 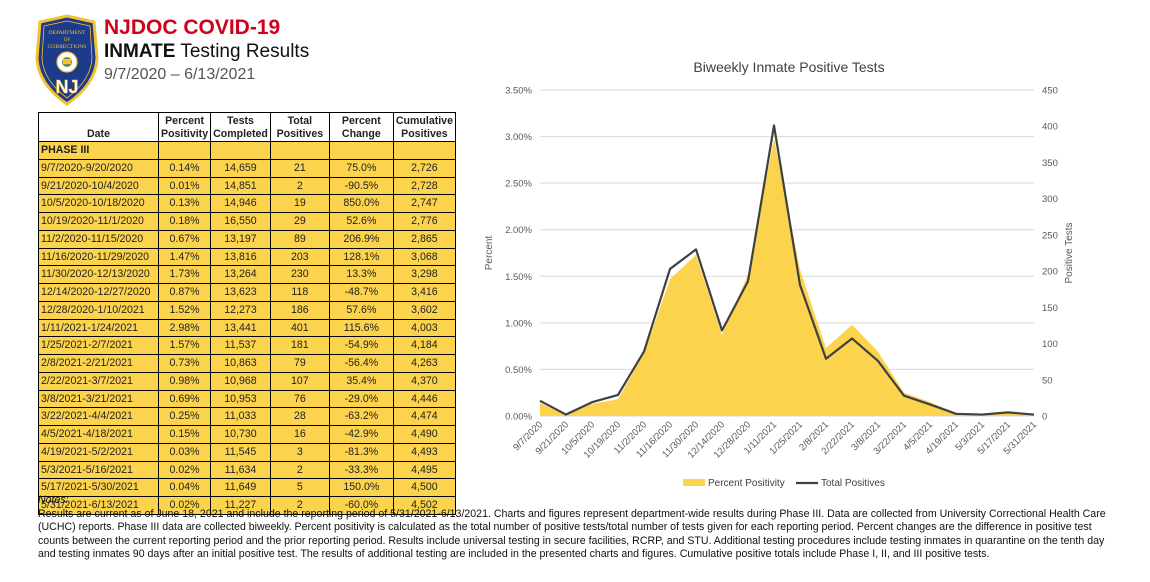 I want to click on table-cell: 14,851, so click(x=240, y=186).